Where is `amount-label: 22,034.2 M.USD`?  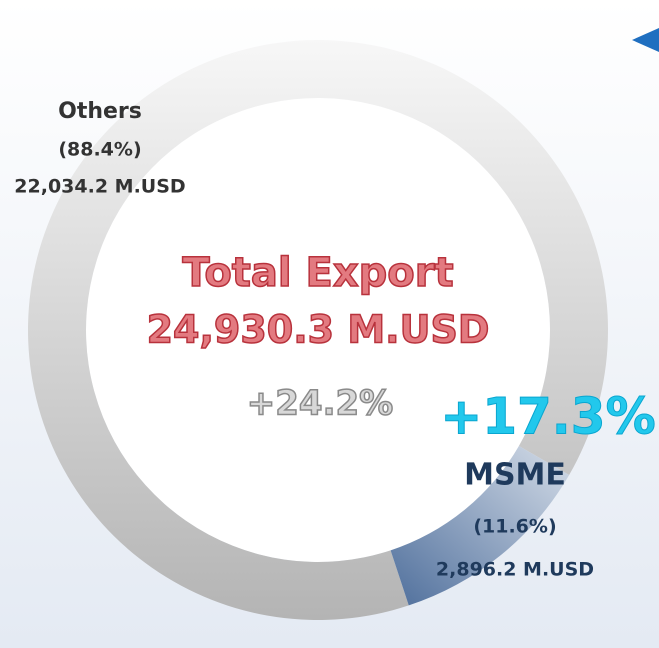
amount-label: 22,034.2 M.USD is located at coordinates (99, 187).